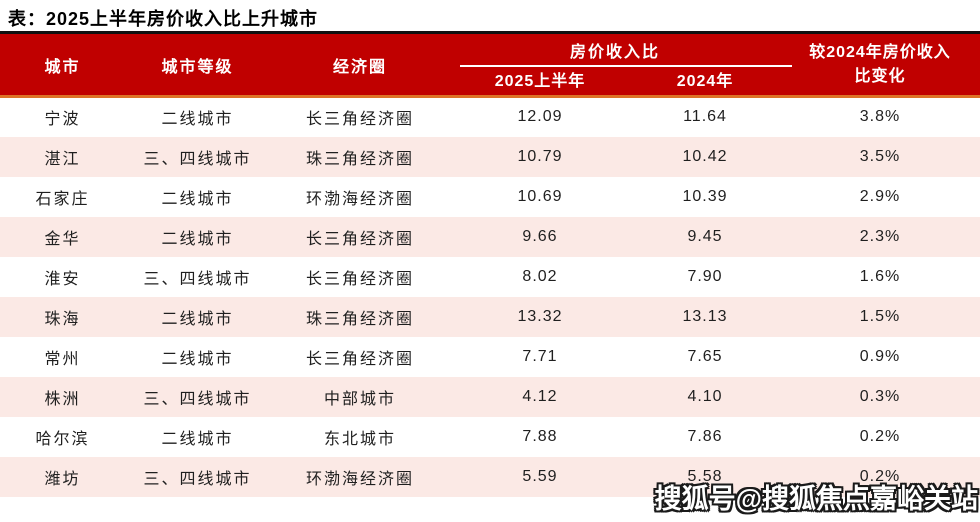  Describe the element at coordinates (705, 356) in the screenshot. I see `cell-ratio-2024: 7.65` at that location.